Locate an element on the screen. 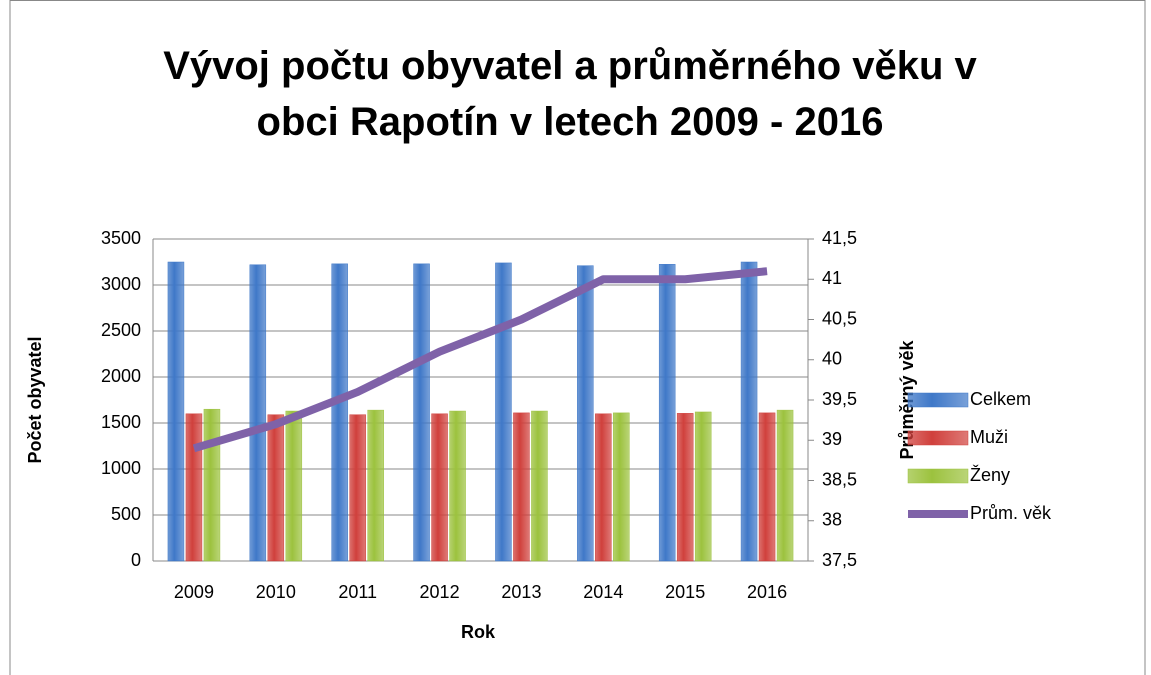 The width and height of the screenshot is (1151, 675). x-tick-label: 2011 is located at coordinates (357, 592).